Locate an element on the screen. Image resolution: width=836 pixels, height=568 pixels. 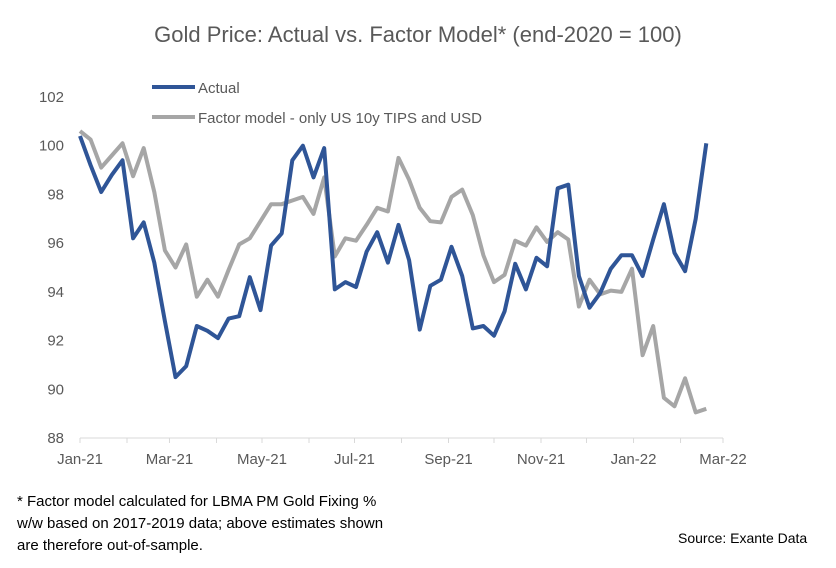
x-tick-label: Sep-21 is located at coordinates (448, 459).